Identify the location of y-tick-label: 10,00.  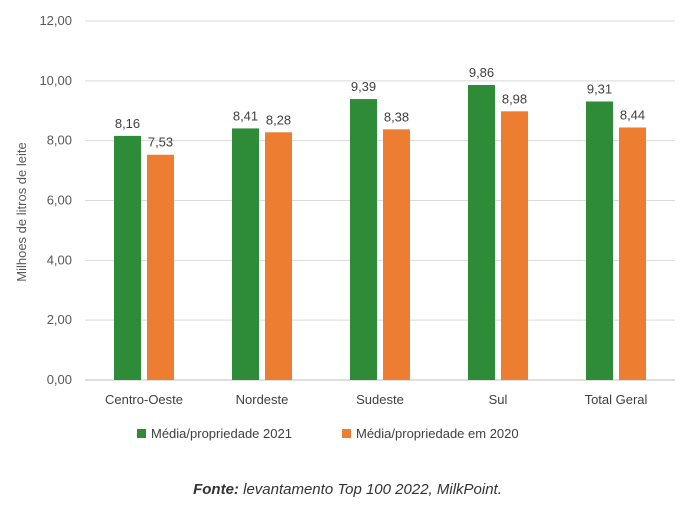
(55, 80).